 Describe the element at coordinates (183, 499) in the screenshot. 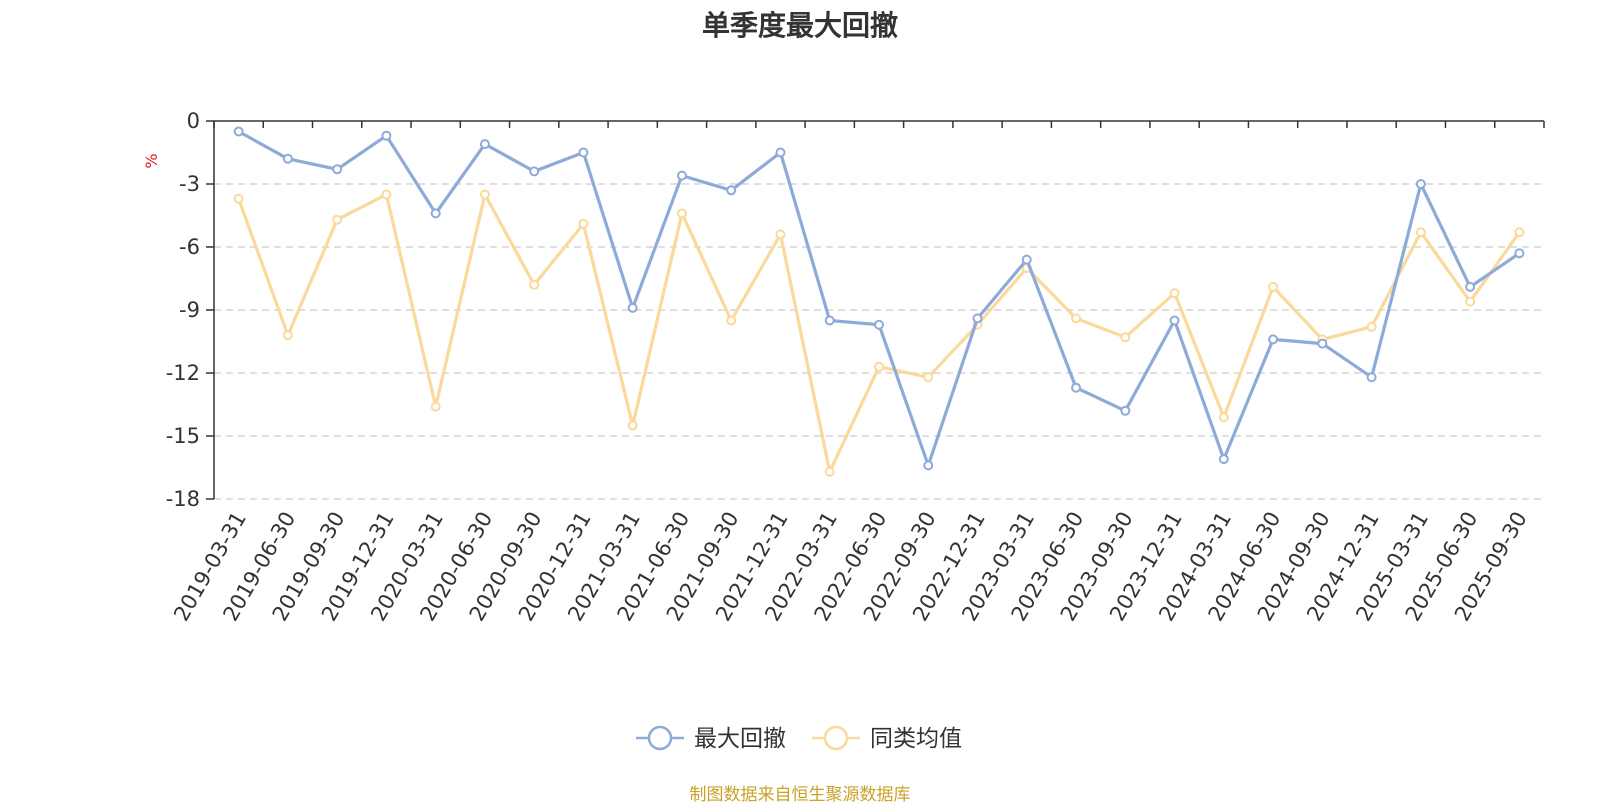

I see `y-tick-label: -18` at that location.